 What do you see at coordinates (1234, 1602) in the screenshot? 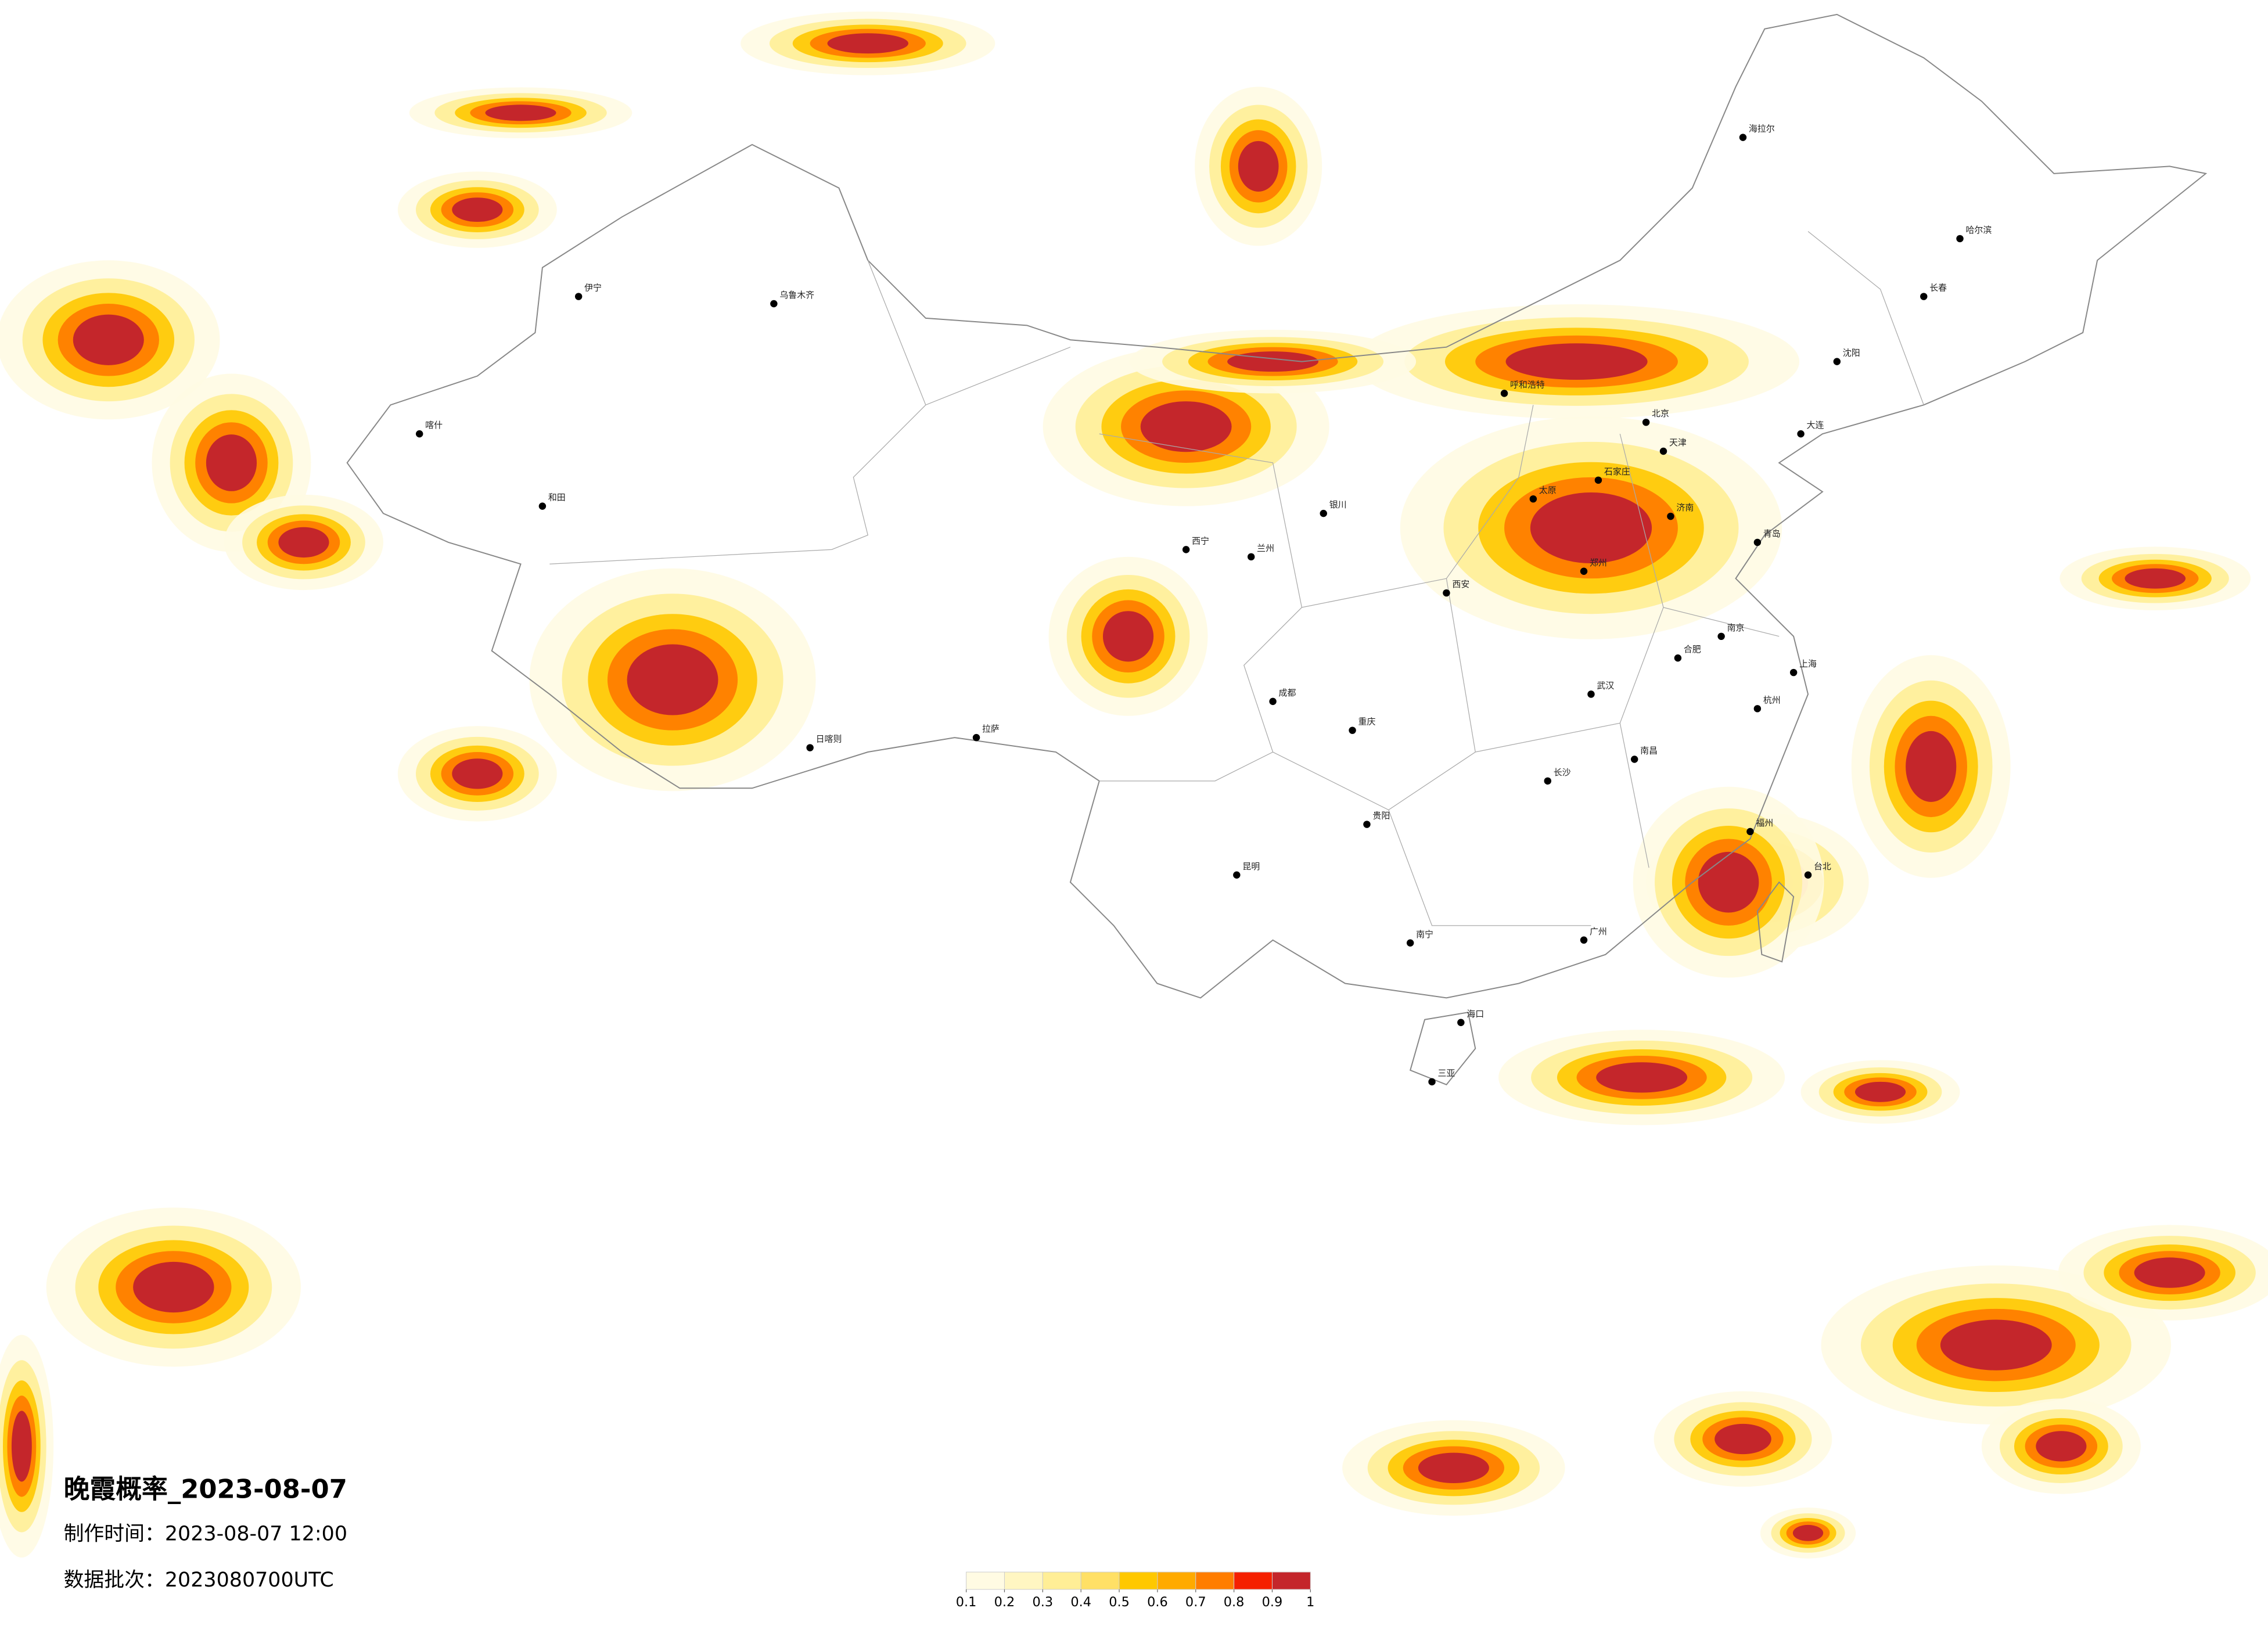
I see `colorbar-tick-label: 0.8` at bounding box center [1234, 1602].